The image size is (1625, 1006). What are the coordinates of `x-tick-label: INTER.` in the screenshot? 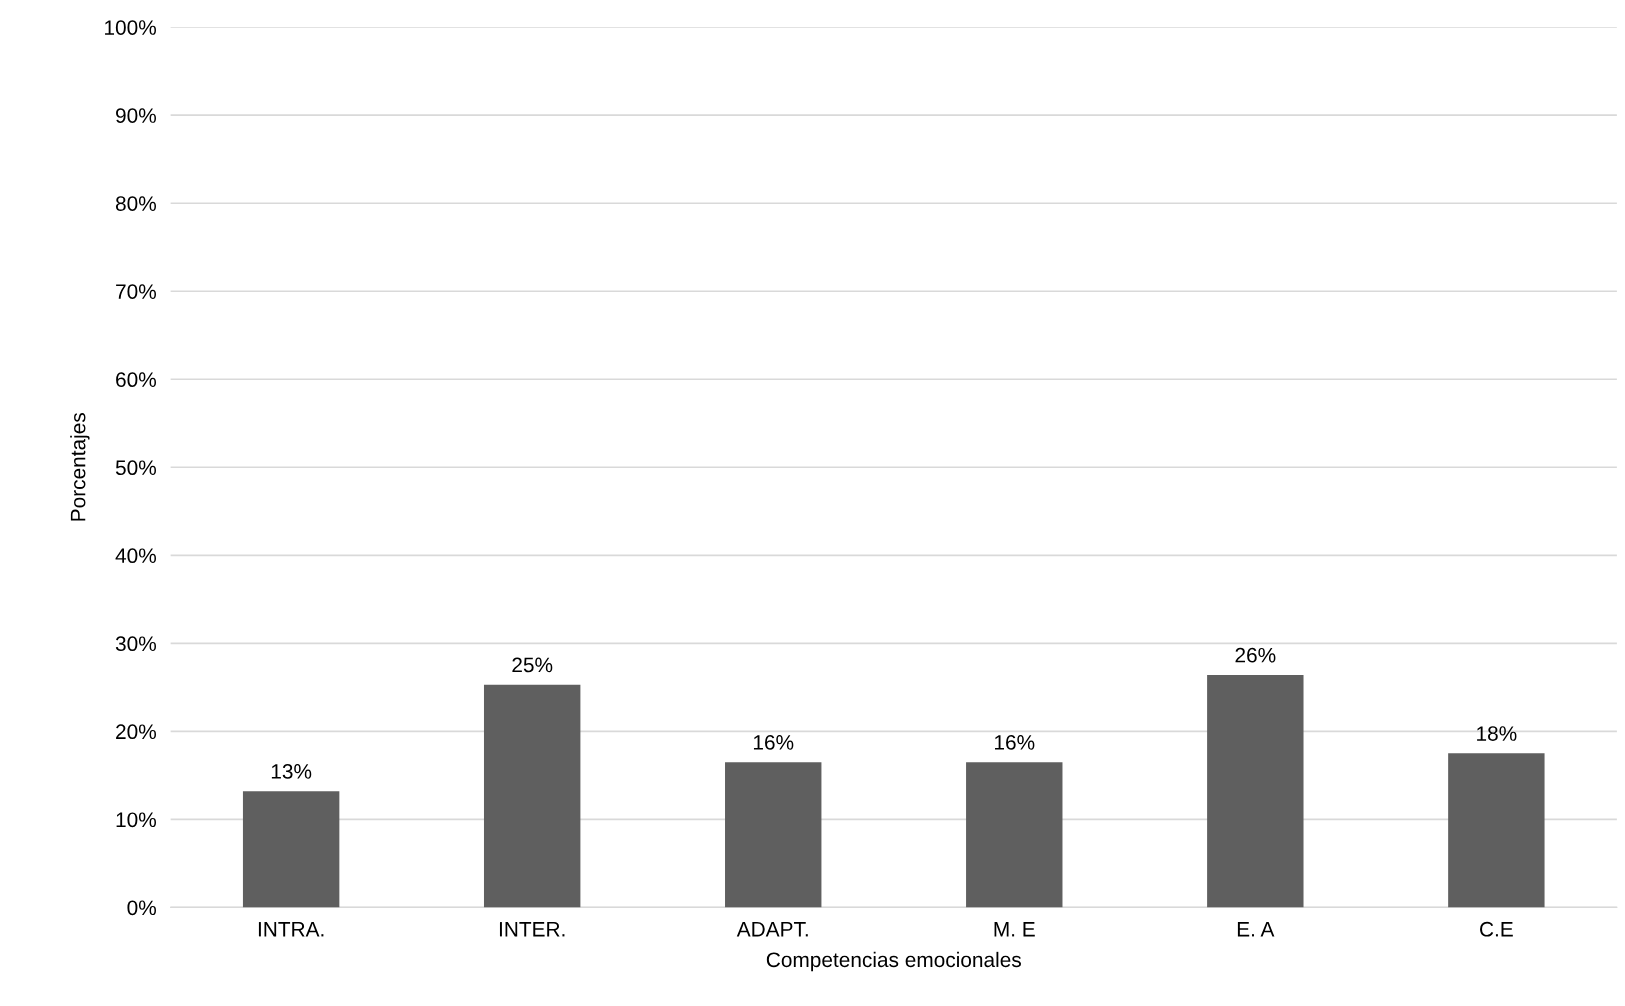 It's located at (532, 929).